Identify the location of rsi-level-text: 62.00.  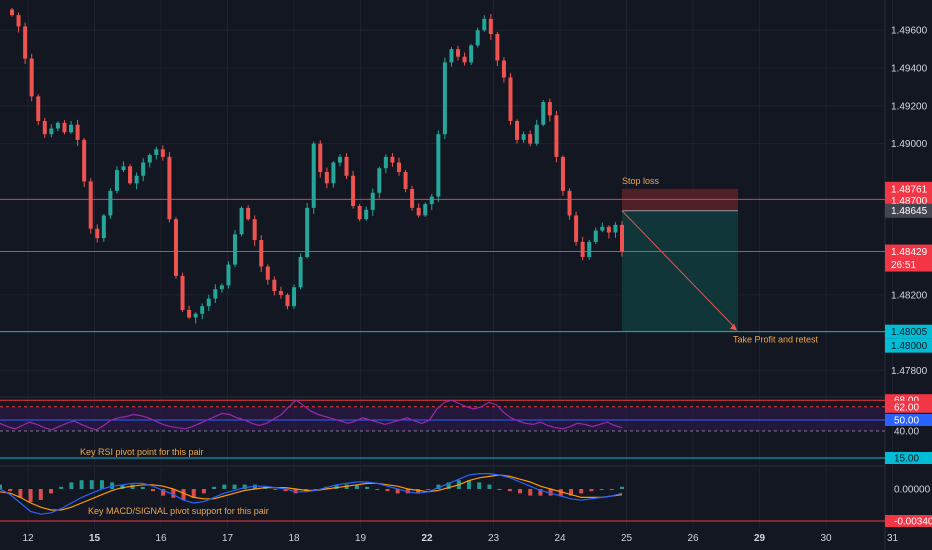
(906, 407).